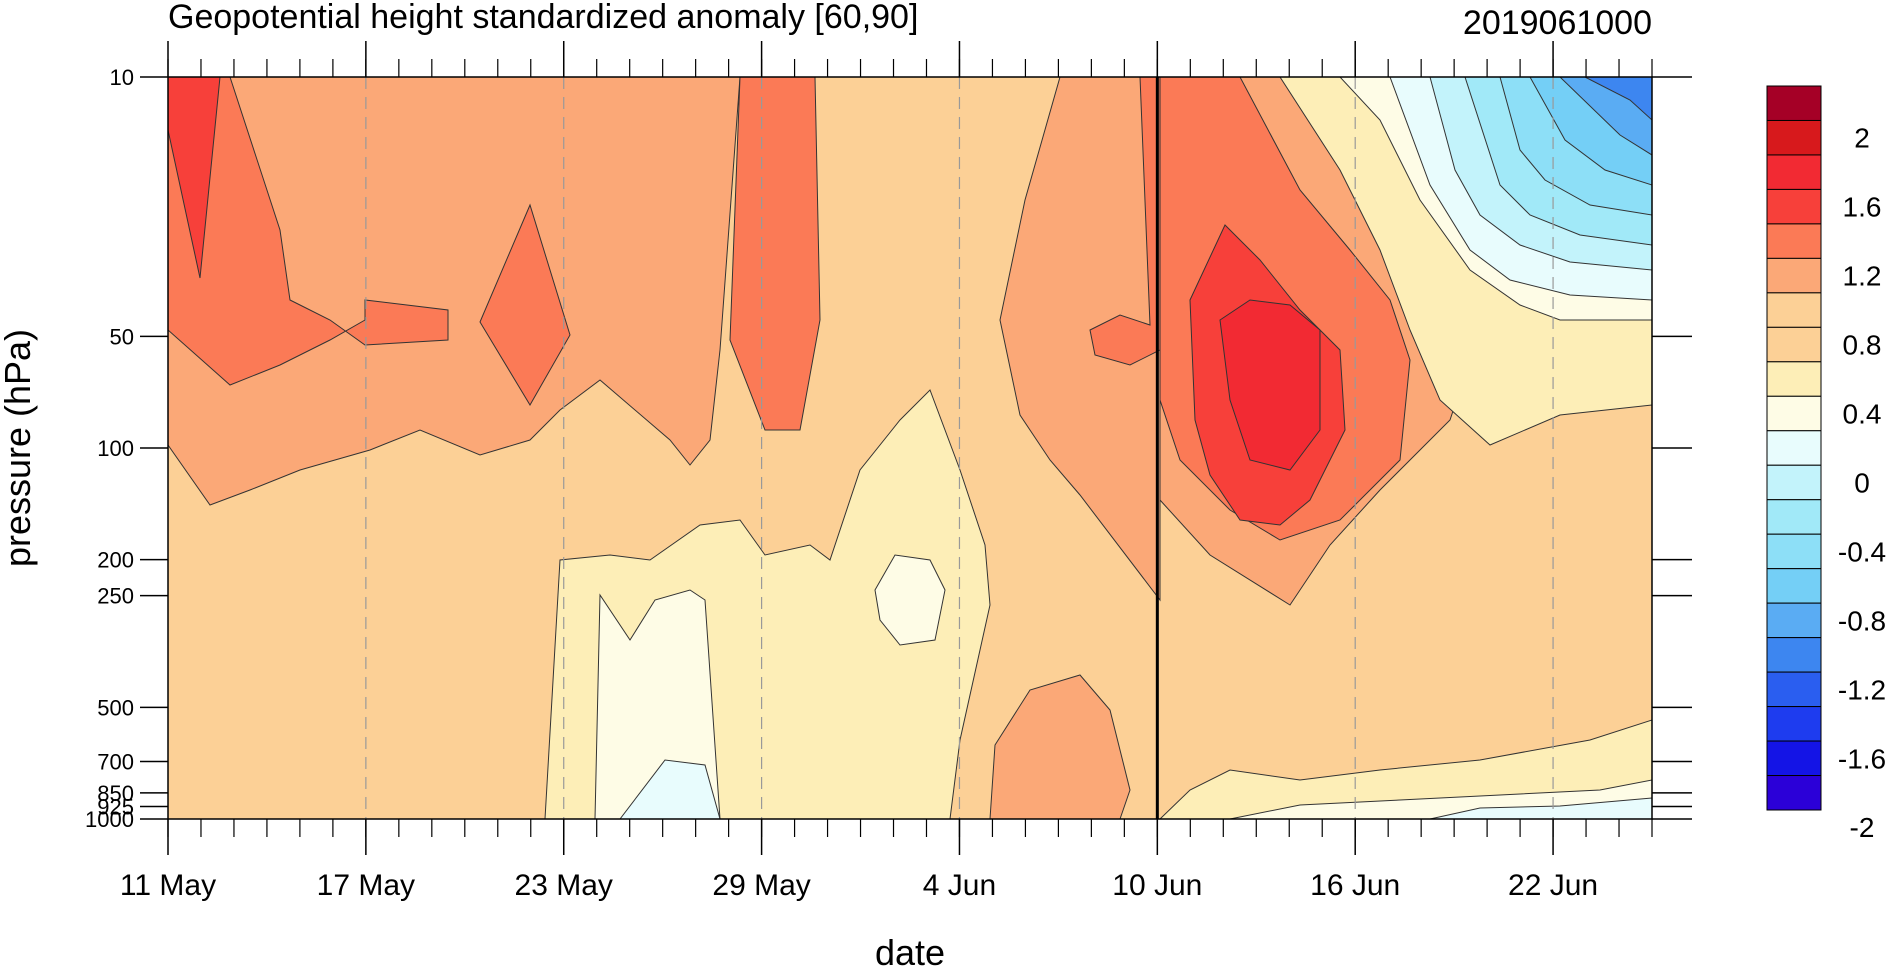 The height and width of the screenshot is (969, 1889). What do you see at coordinates (1862, 345) in the screenshot?
I see `colorbar-label: 0.8` at bounding box center [1862, 345].